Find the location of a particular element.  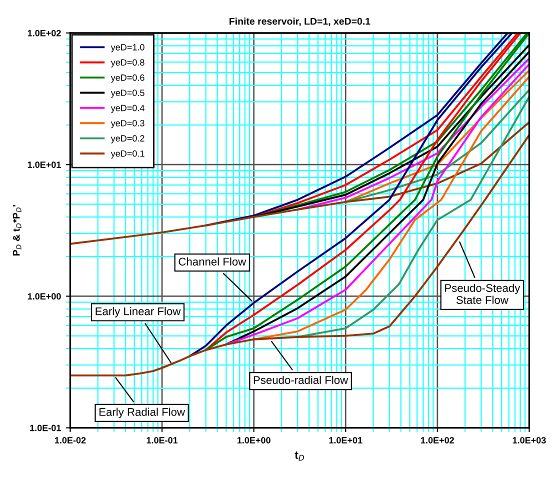

annotation: Early Linear Flow is located at coordinates (138, 312).